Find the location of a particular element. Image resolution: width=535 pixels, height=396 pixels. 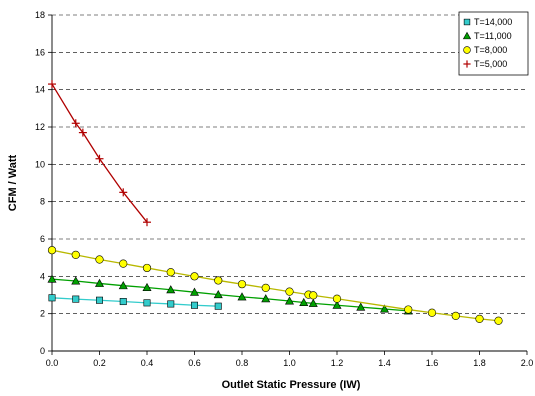

x-tick-label-0.2: 0.2 is located at coordinates (99, 363).